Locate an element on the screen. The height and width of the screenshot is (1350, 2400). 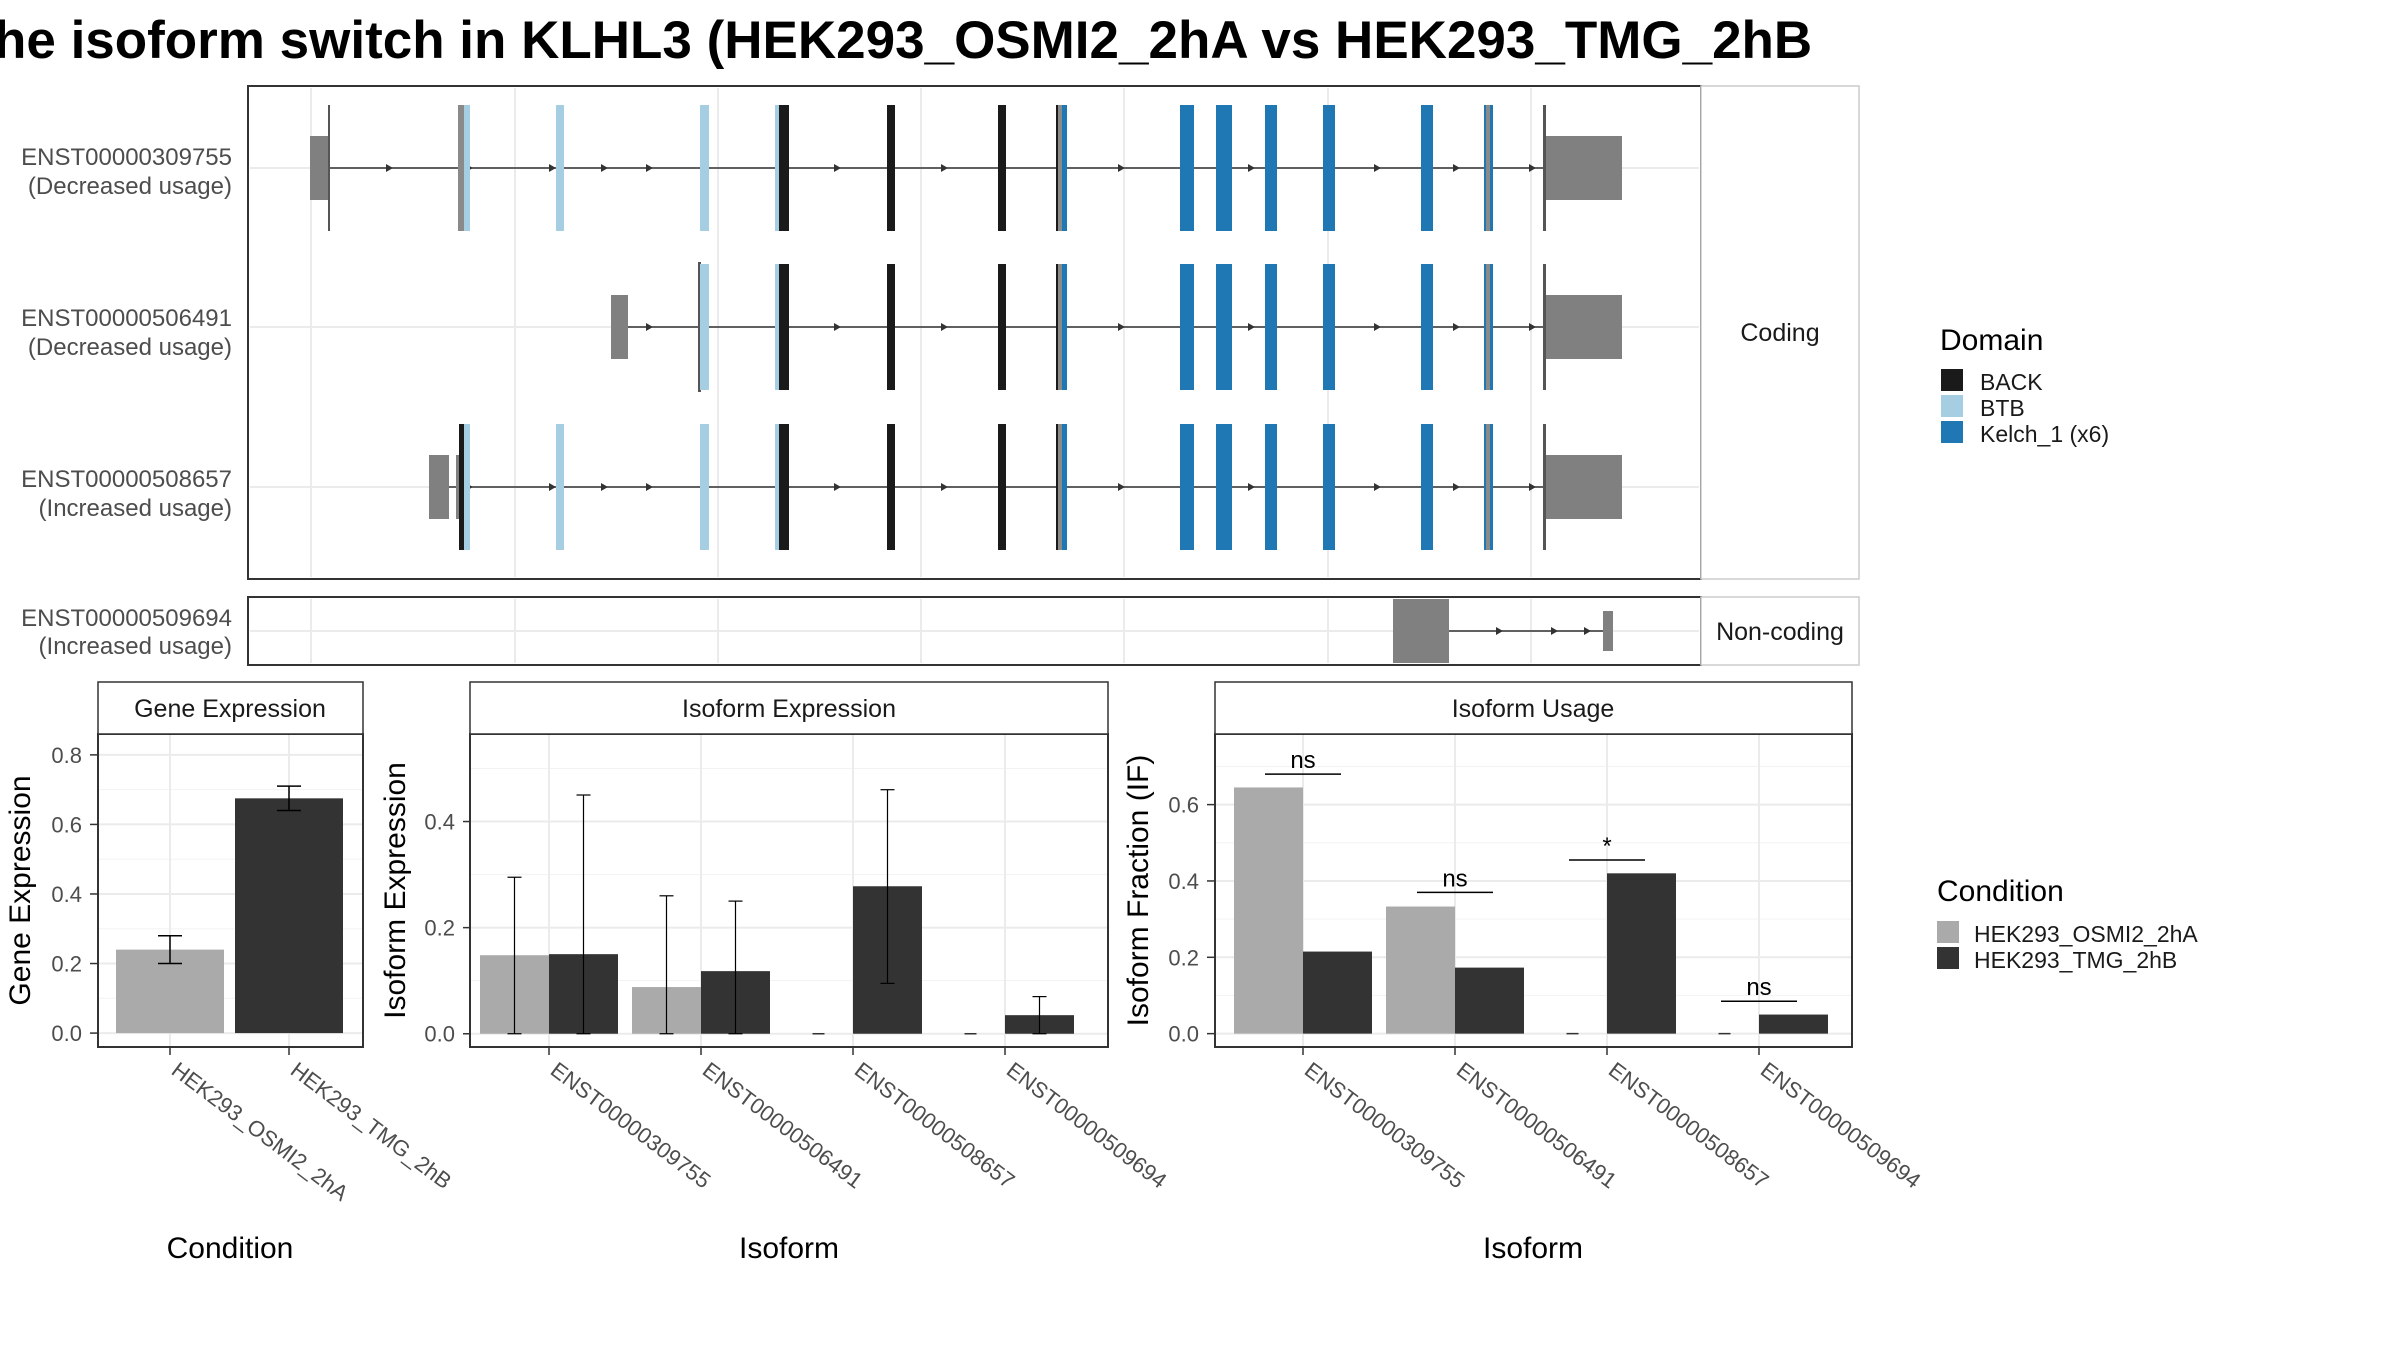
y-axis-title: Isoform Expression is located at coordinates (395, 890).